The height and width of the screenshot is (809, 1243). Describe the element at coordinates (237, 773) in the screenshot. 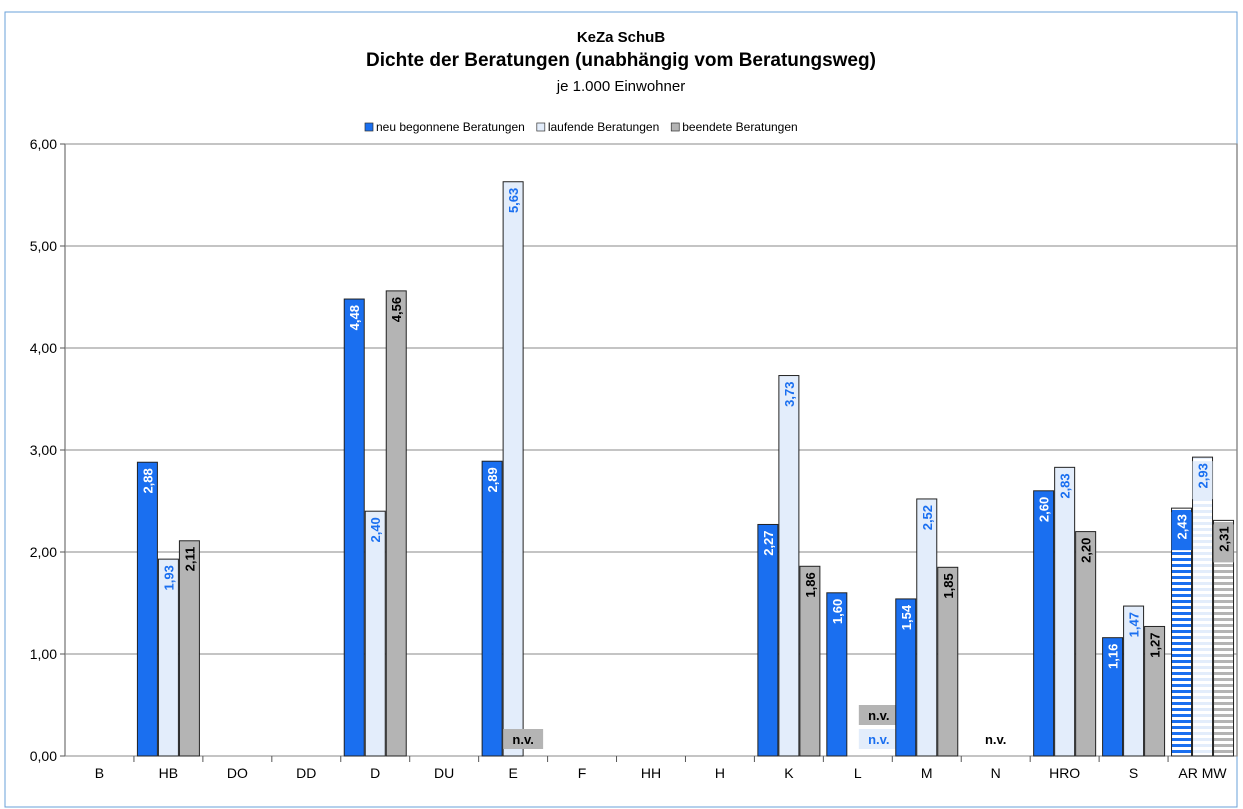

I see `x-tick-label: DO` at that location.